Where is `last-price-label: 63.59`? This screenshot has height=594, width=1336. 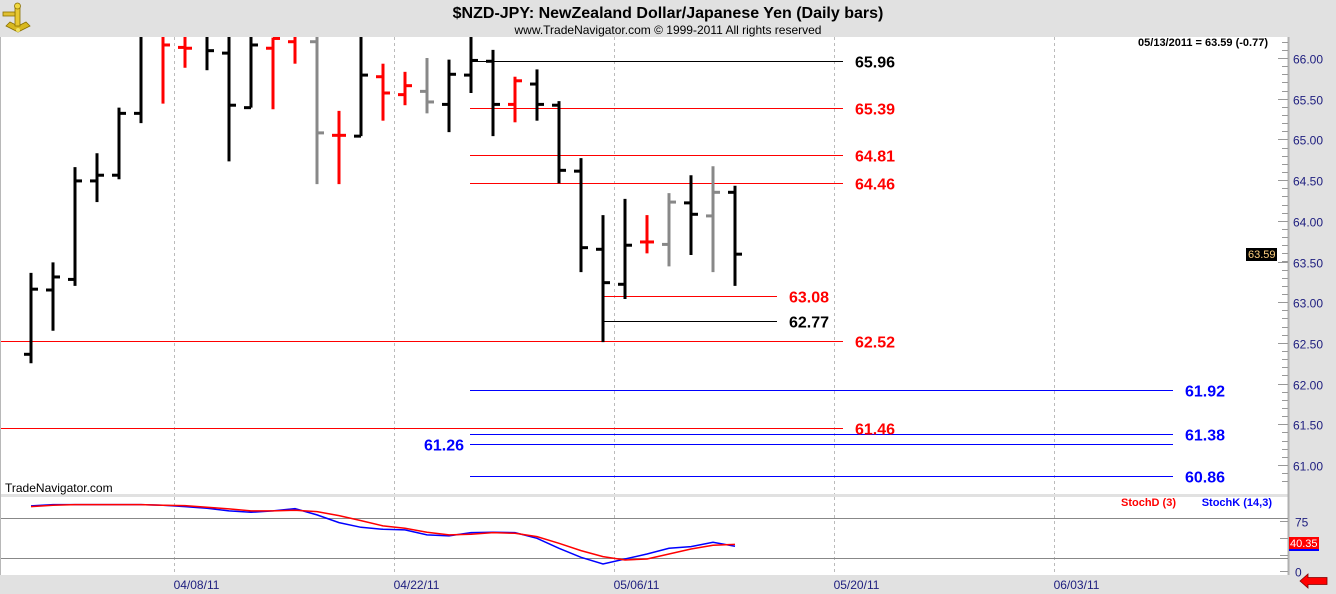 last-price-label: 63.59 is located at coordinates (1262, 255).